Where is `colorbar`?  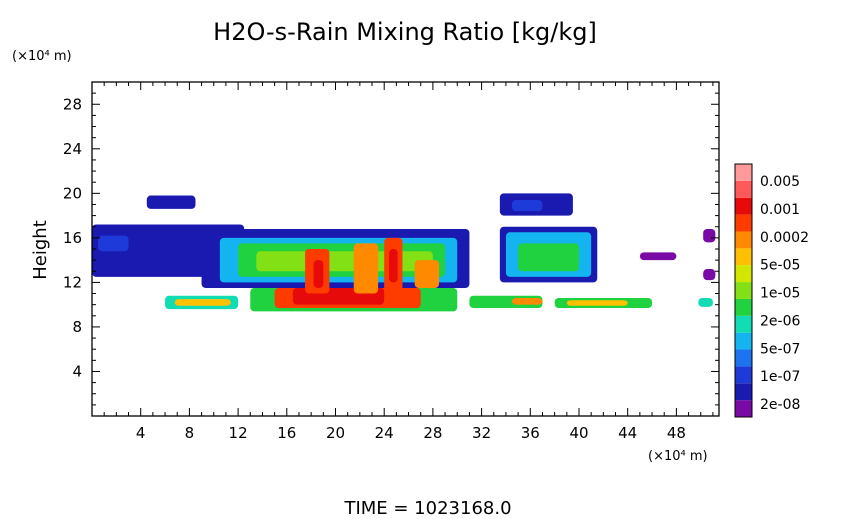
colorbar is located at coordinates (743, 290).